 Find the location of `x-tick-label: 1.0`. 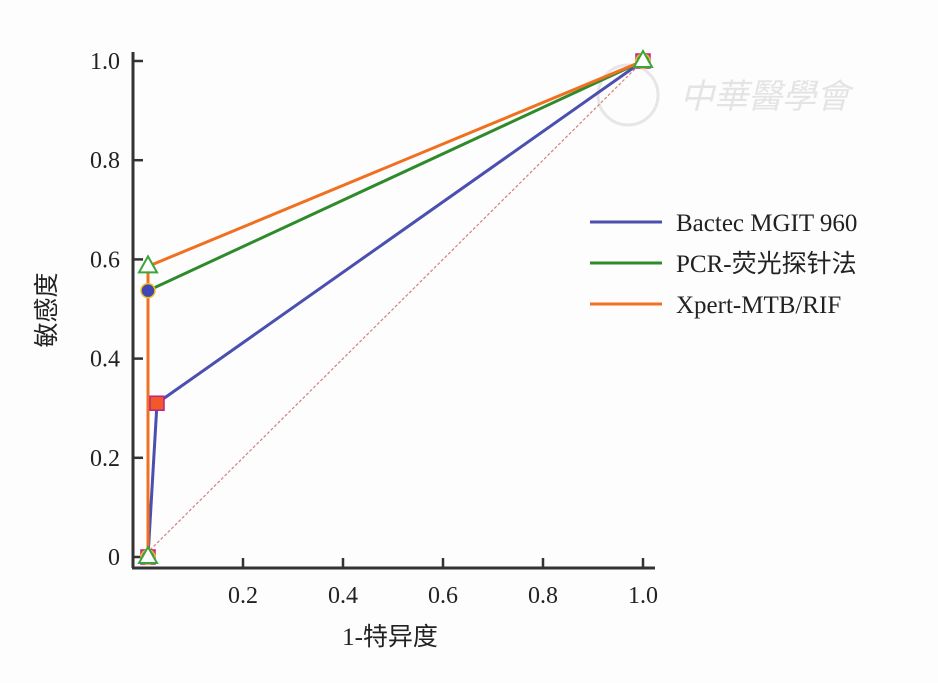

x-tick-label: 1.0 is located at coordinates (643, 596).